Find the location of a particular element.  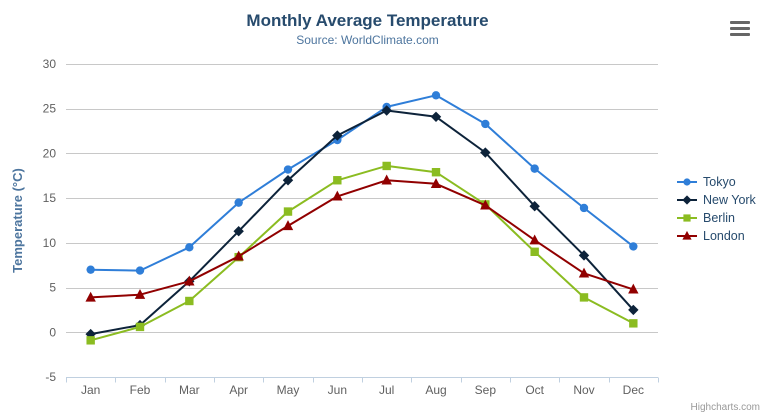

x-tick-label: Feb is located at coordinates (140, 390).